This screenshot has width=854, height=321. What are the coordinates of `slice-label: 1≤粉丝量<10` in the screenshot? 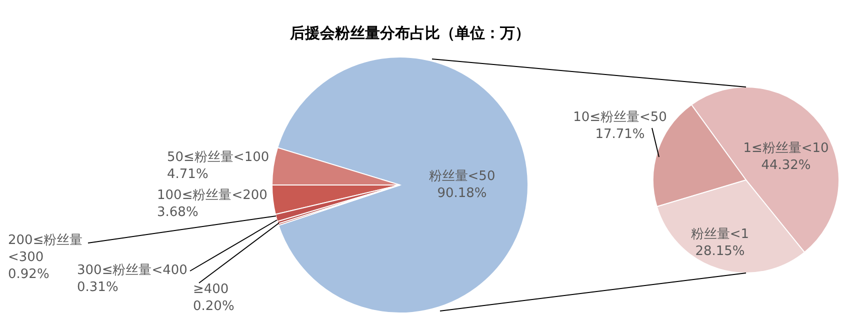 It's located at (786, 148).